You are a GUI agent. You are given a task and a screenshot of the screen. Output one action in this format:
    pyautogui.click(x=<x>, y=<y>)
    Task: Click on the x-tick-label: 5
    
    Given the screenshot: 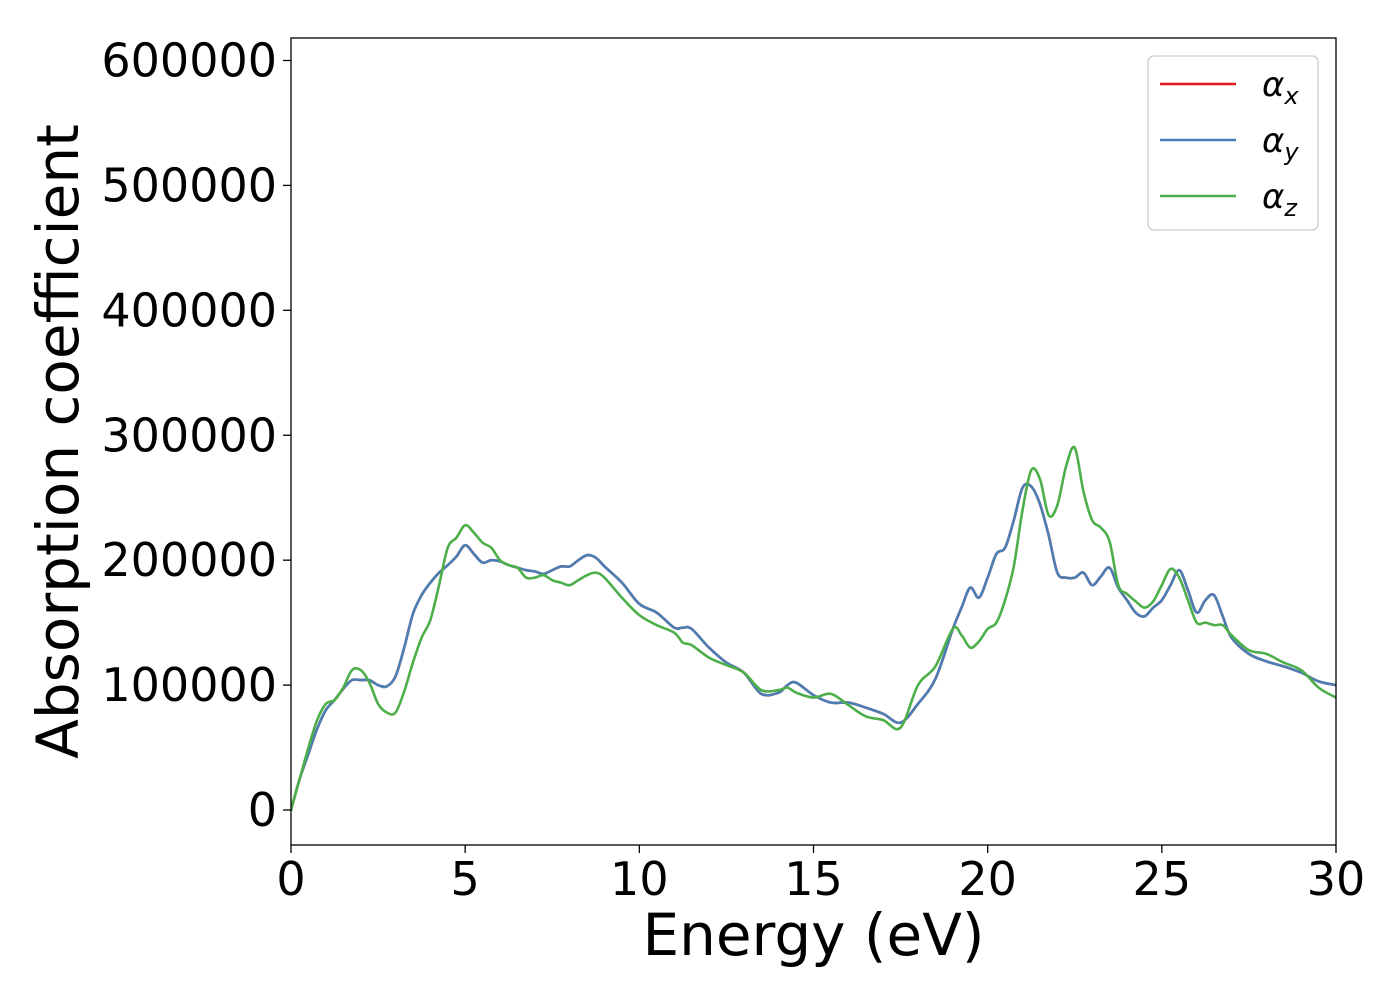 What is the action you would take?
    pyautogui.click(x=465, y=879)
    